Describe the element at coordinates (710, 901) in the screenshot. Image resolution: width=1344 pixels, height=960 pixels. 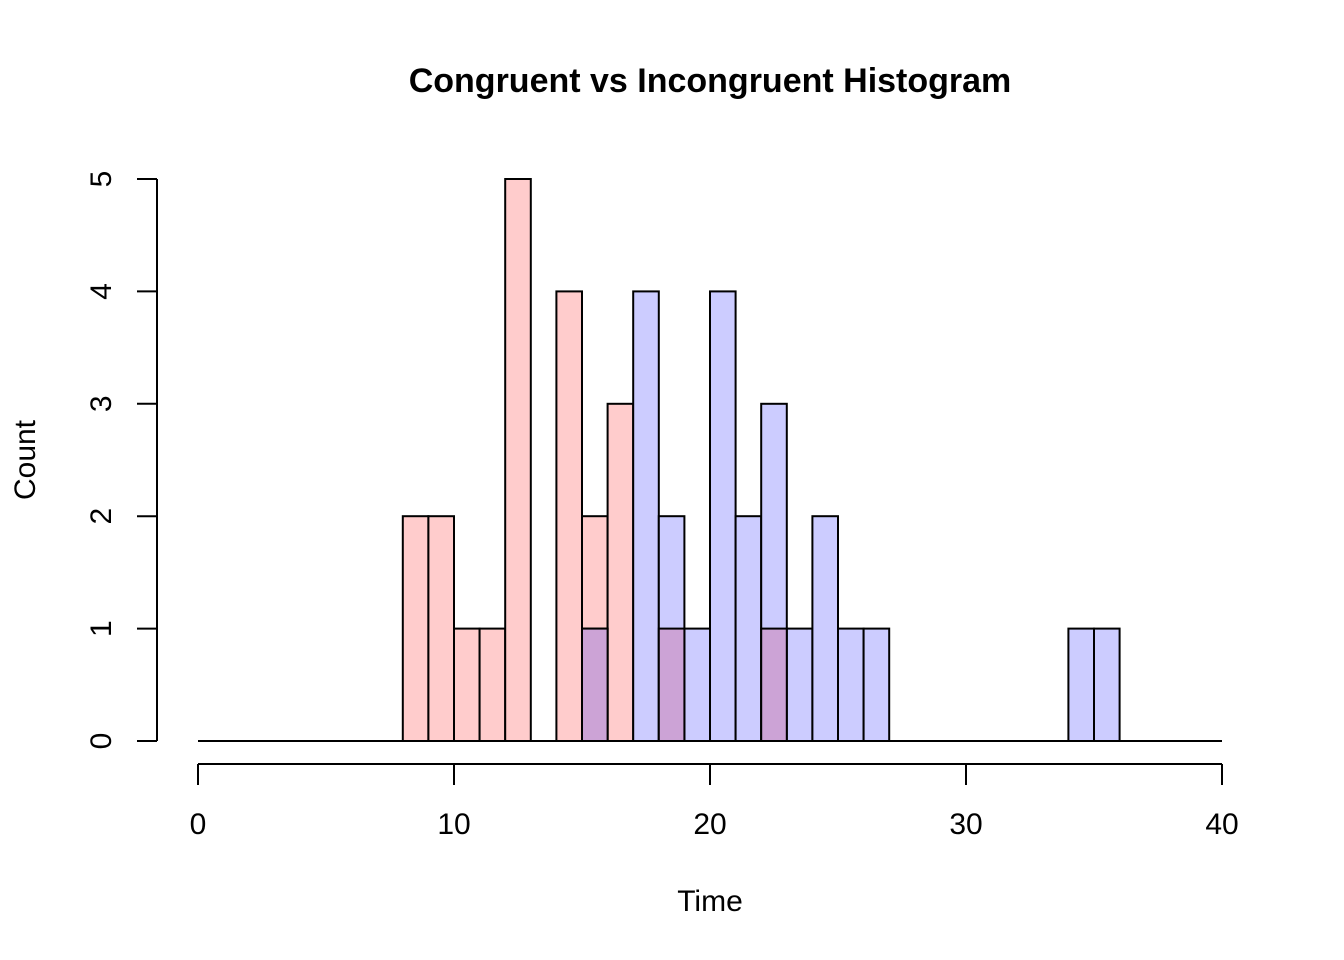
I see `x-axis-label: Time` at that location.